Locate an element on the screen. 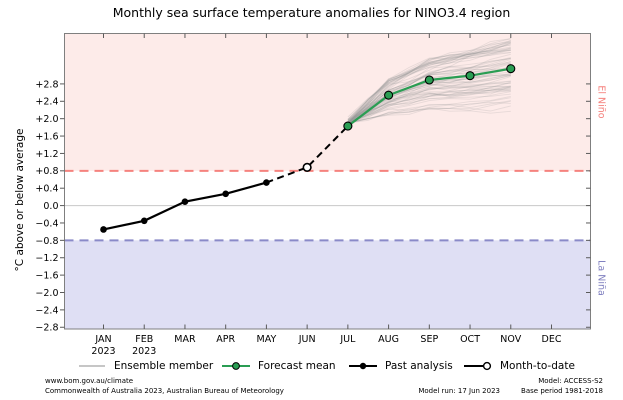 The height and width of the screenshot is (400, 623). svg-text: OCT is located at coordinates (470, 339).